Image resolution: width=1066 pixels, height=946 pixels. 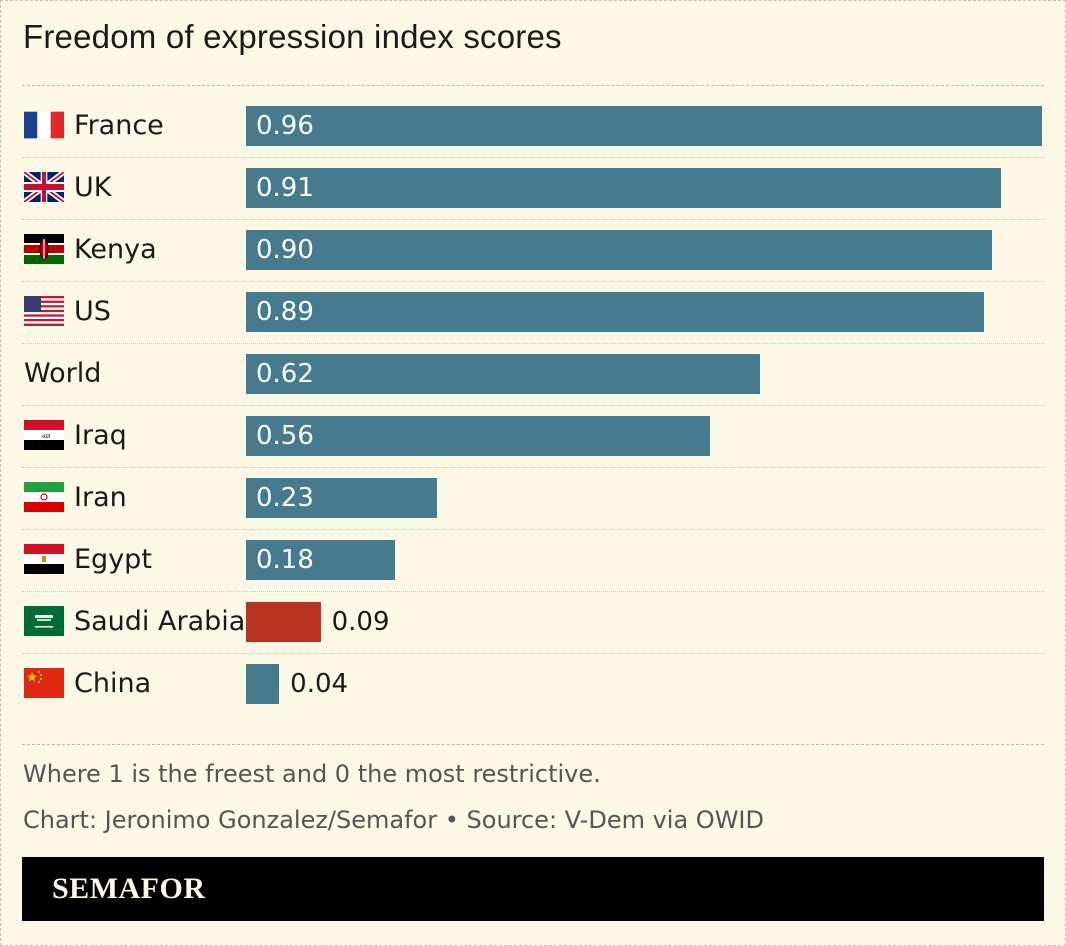 What do you see at coordinates (44, 497) in the screenshot?
I see `iran-flag-icon` at bounding box center [44, 497].